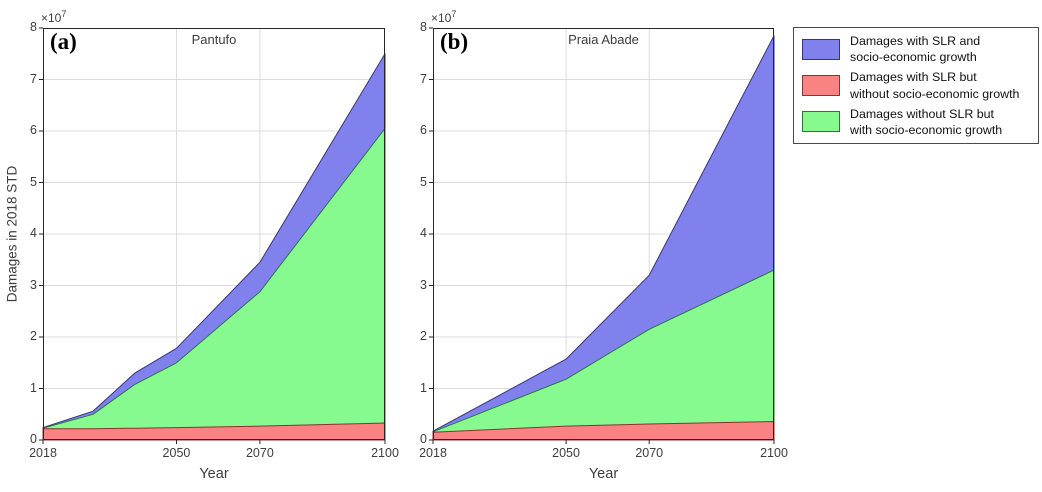 This screenshot has height=492, width=1042. I want to click on panel-a-y-exponent: ×10⁷, so click(53, 17).